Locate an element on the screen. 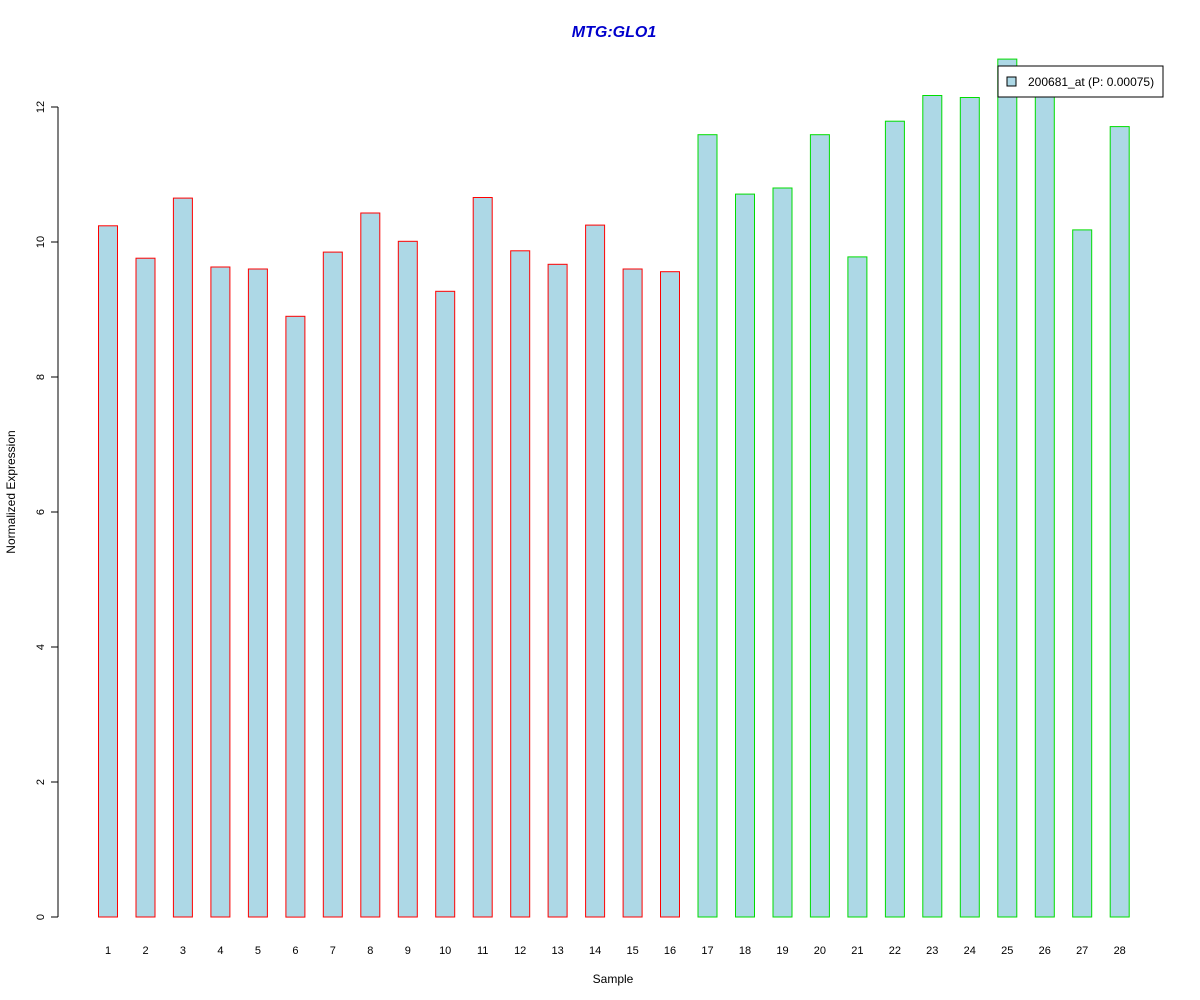 This screenshot has width=1200, height=1000. y-axis: 0 2 4 6 8 10 12 is located at coordinates (47, 510).